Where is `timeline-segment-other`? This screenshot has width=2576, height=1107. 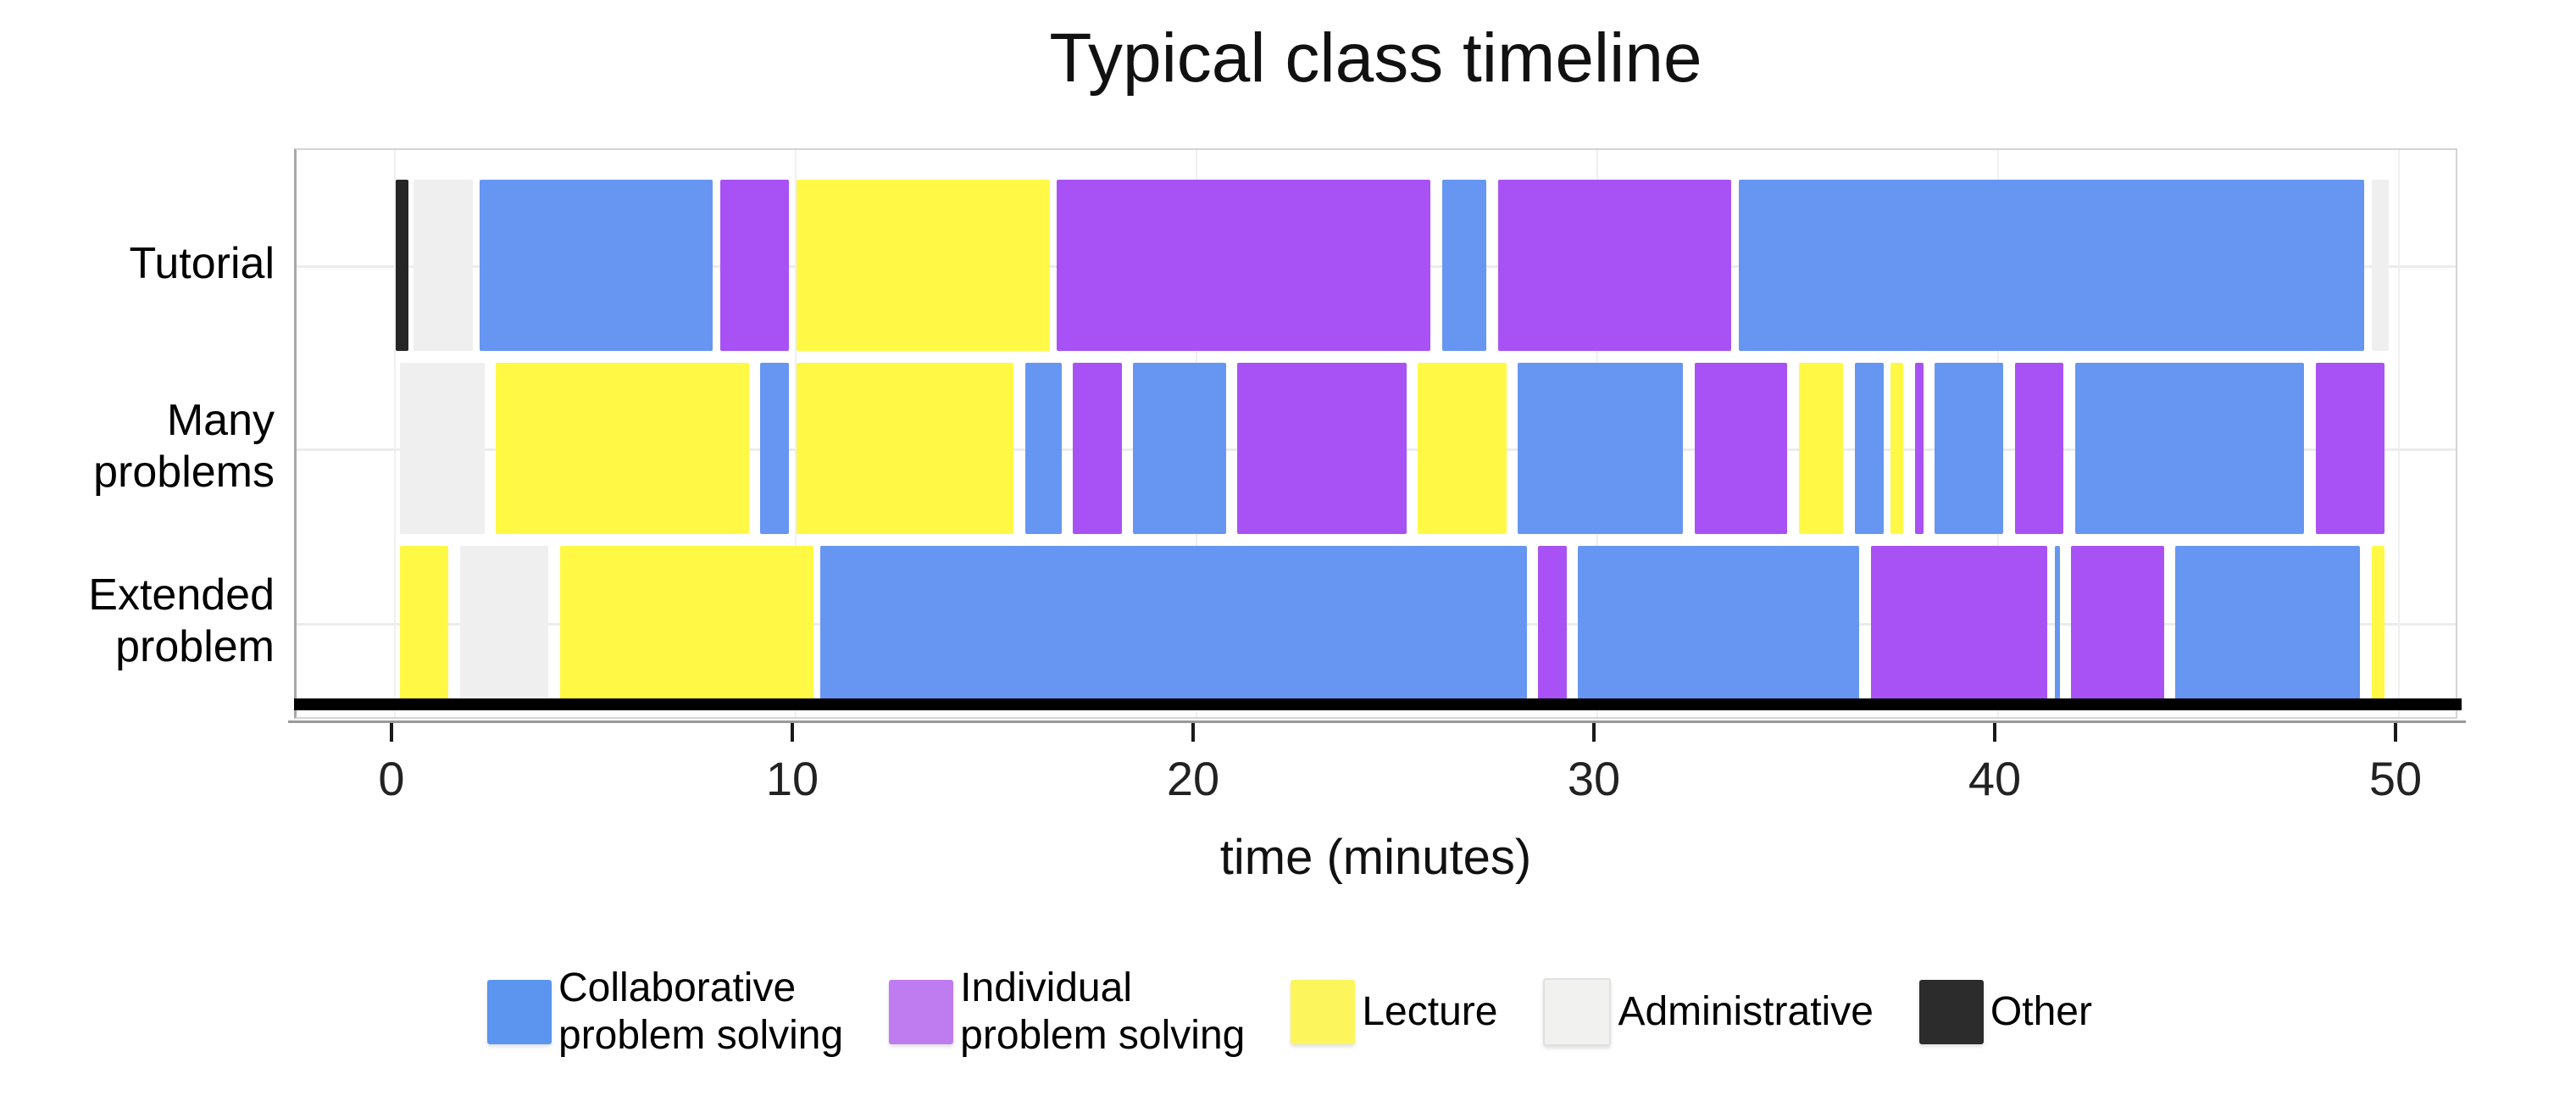 timeline-segment-other is located at coordinates (402, 265).